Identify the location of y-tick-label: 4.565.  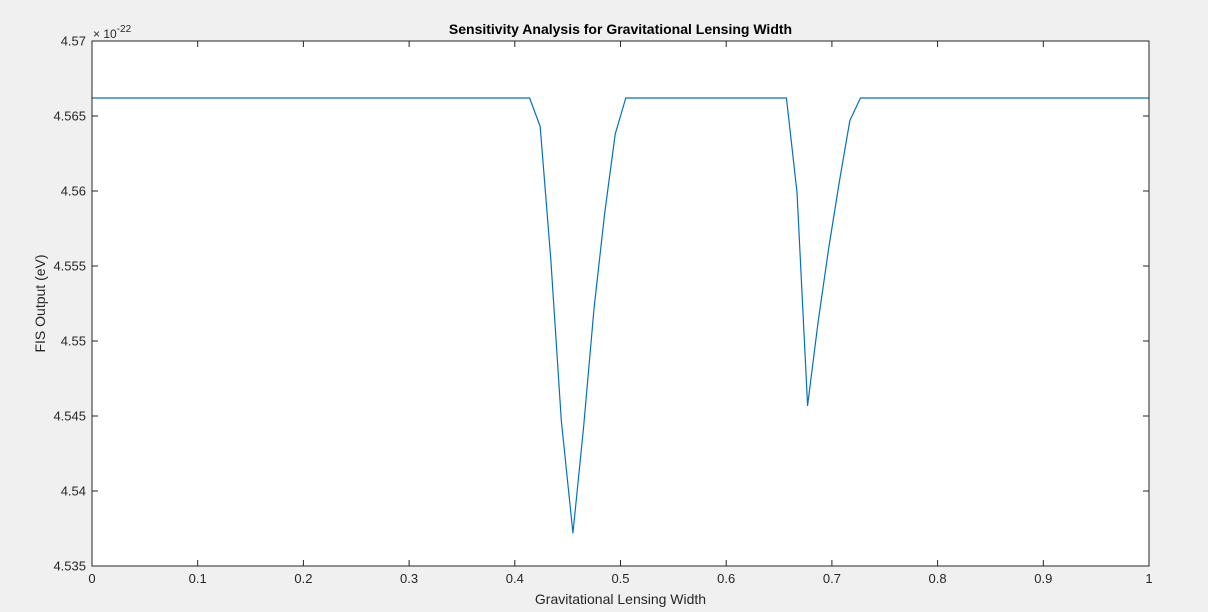
(69, 116).